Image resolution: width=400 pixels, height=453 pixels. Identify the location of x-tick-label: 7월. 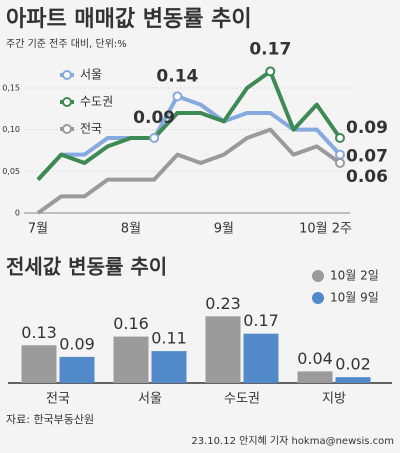
(38, 229).